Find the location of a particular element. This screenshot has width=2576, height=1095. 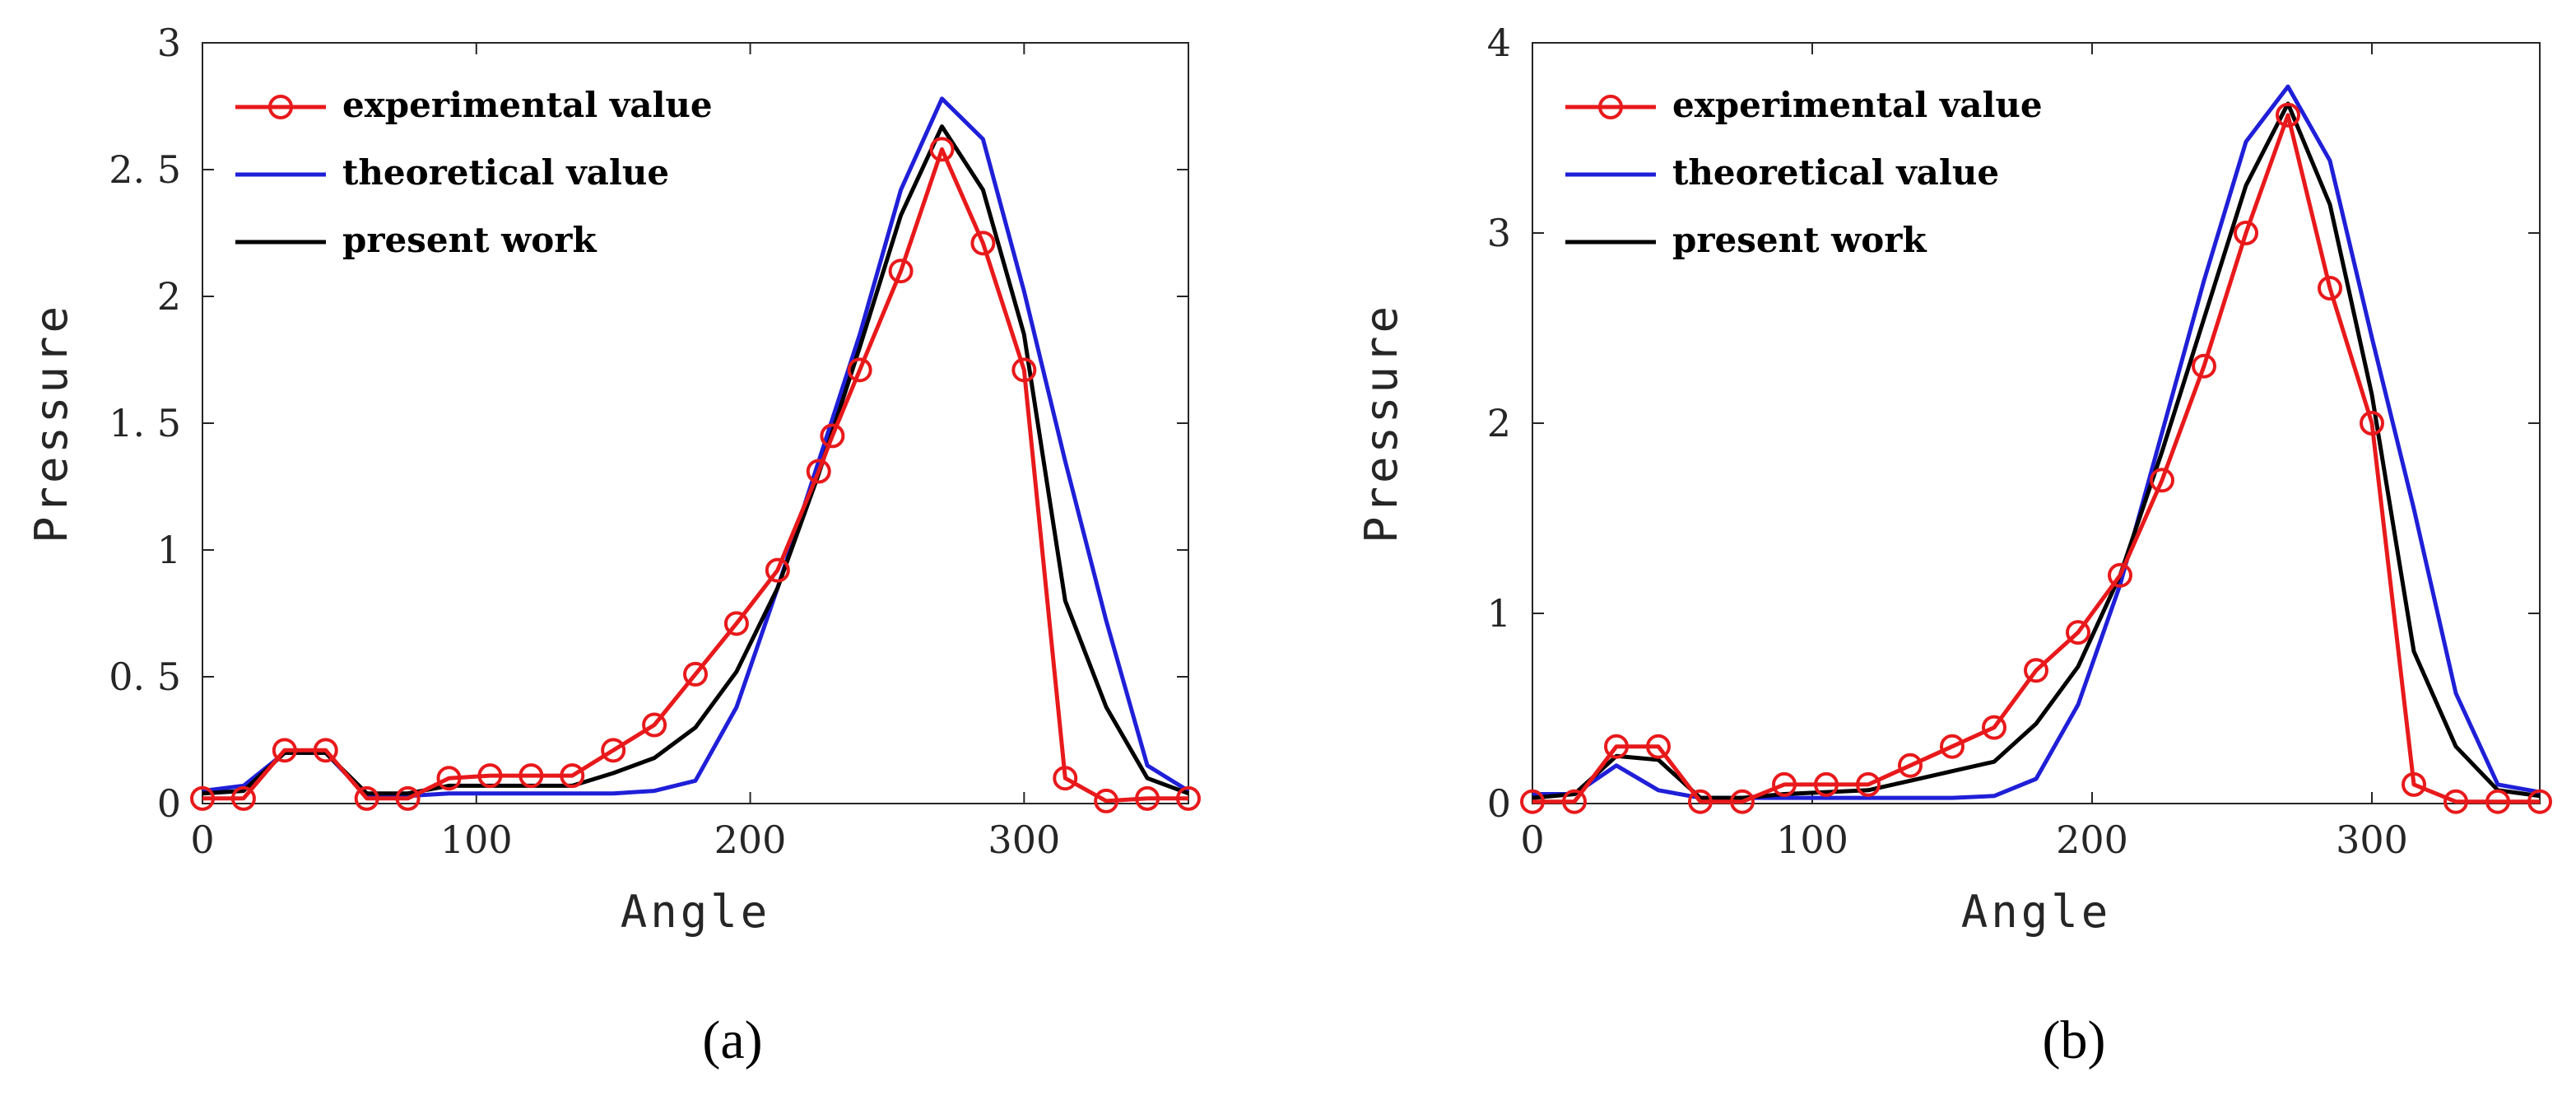

y-tick-label: 4 is located at coordinates (1499, 43).